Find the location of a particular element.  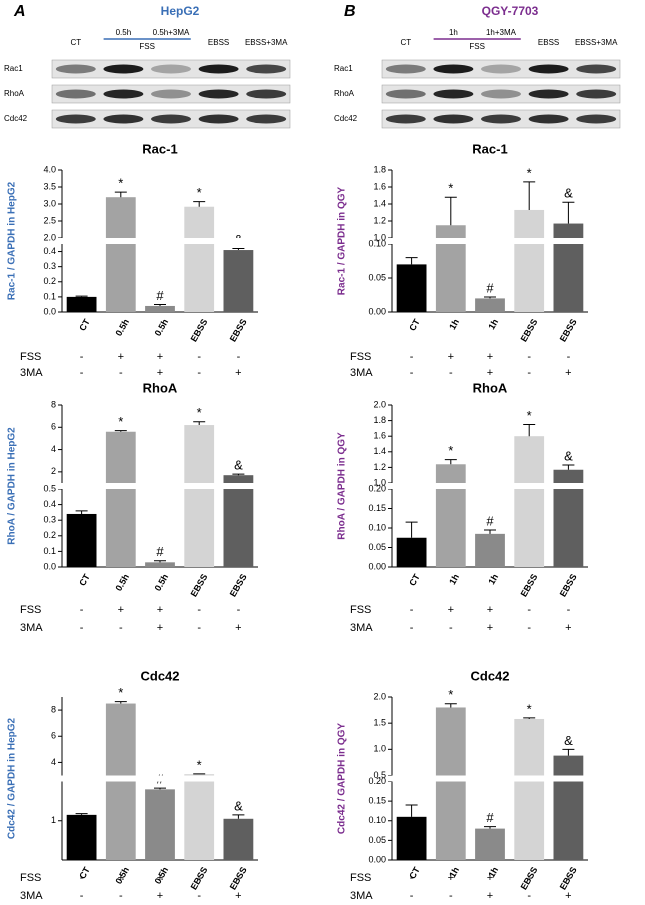

y-axis-label: Rac-1 / GAPDH in HepG2 is located at coordinates (12, 240).